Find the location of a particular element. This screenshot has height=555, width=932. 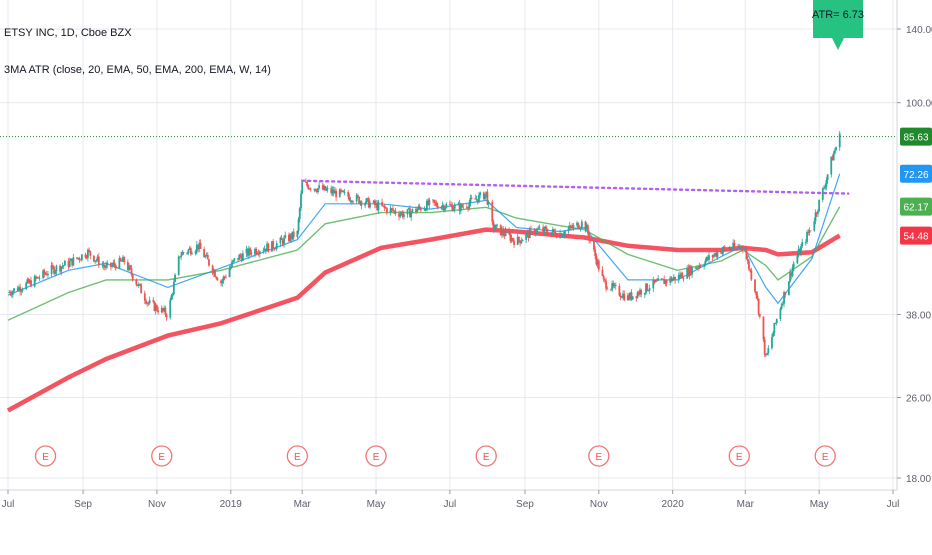

x-tick-label: Sep is located at coordinates (83, 504).